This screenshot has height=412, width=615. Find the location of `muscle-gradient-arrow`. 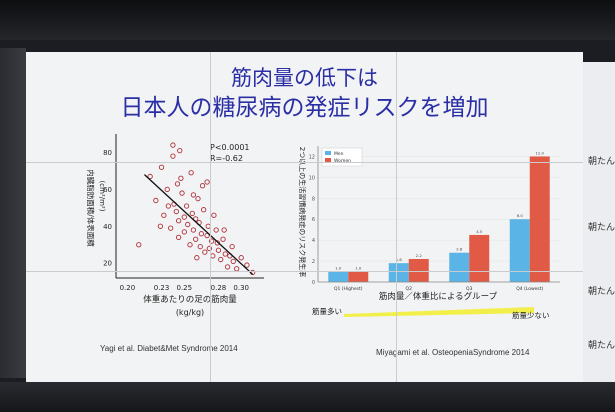

muscle-gradient-arrow is located at coordinates (439, 312).